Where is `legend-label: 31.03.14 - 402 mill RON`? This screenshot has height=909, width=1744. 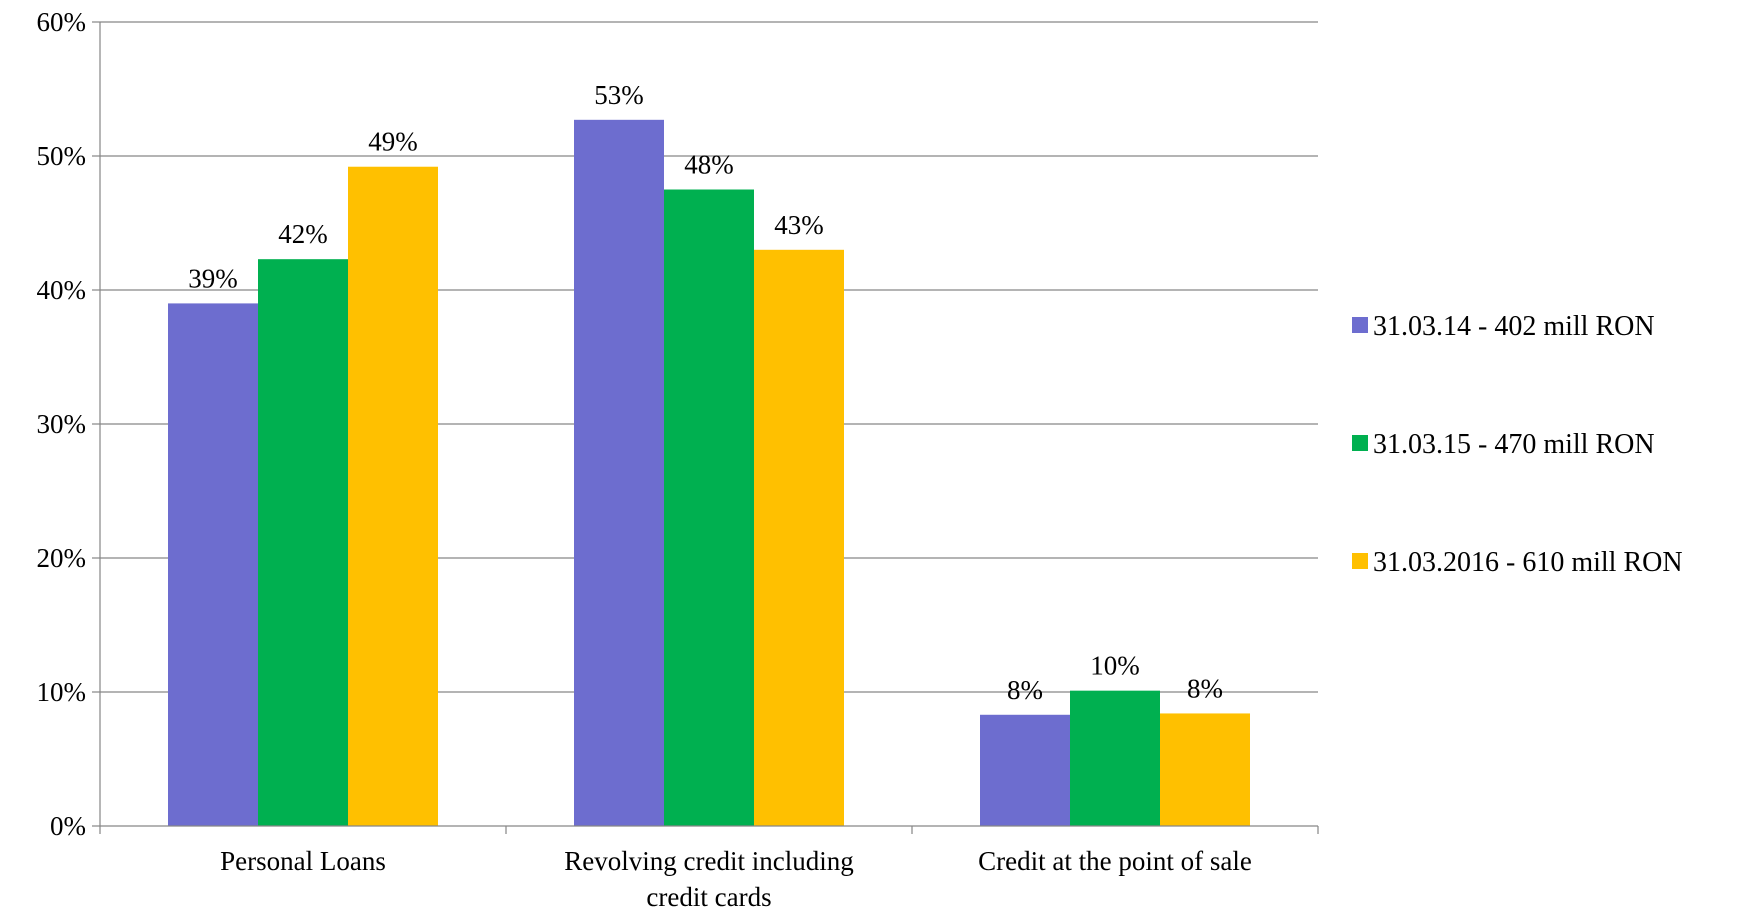 legend-label: 31.03.14 - 402 mill RON is located at coordinates (1514, 326).